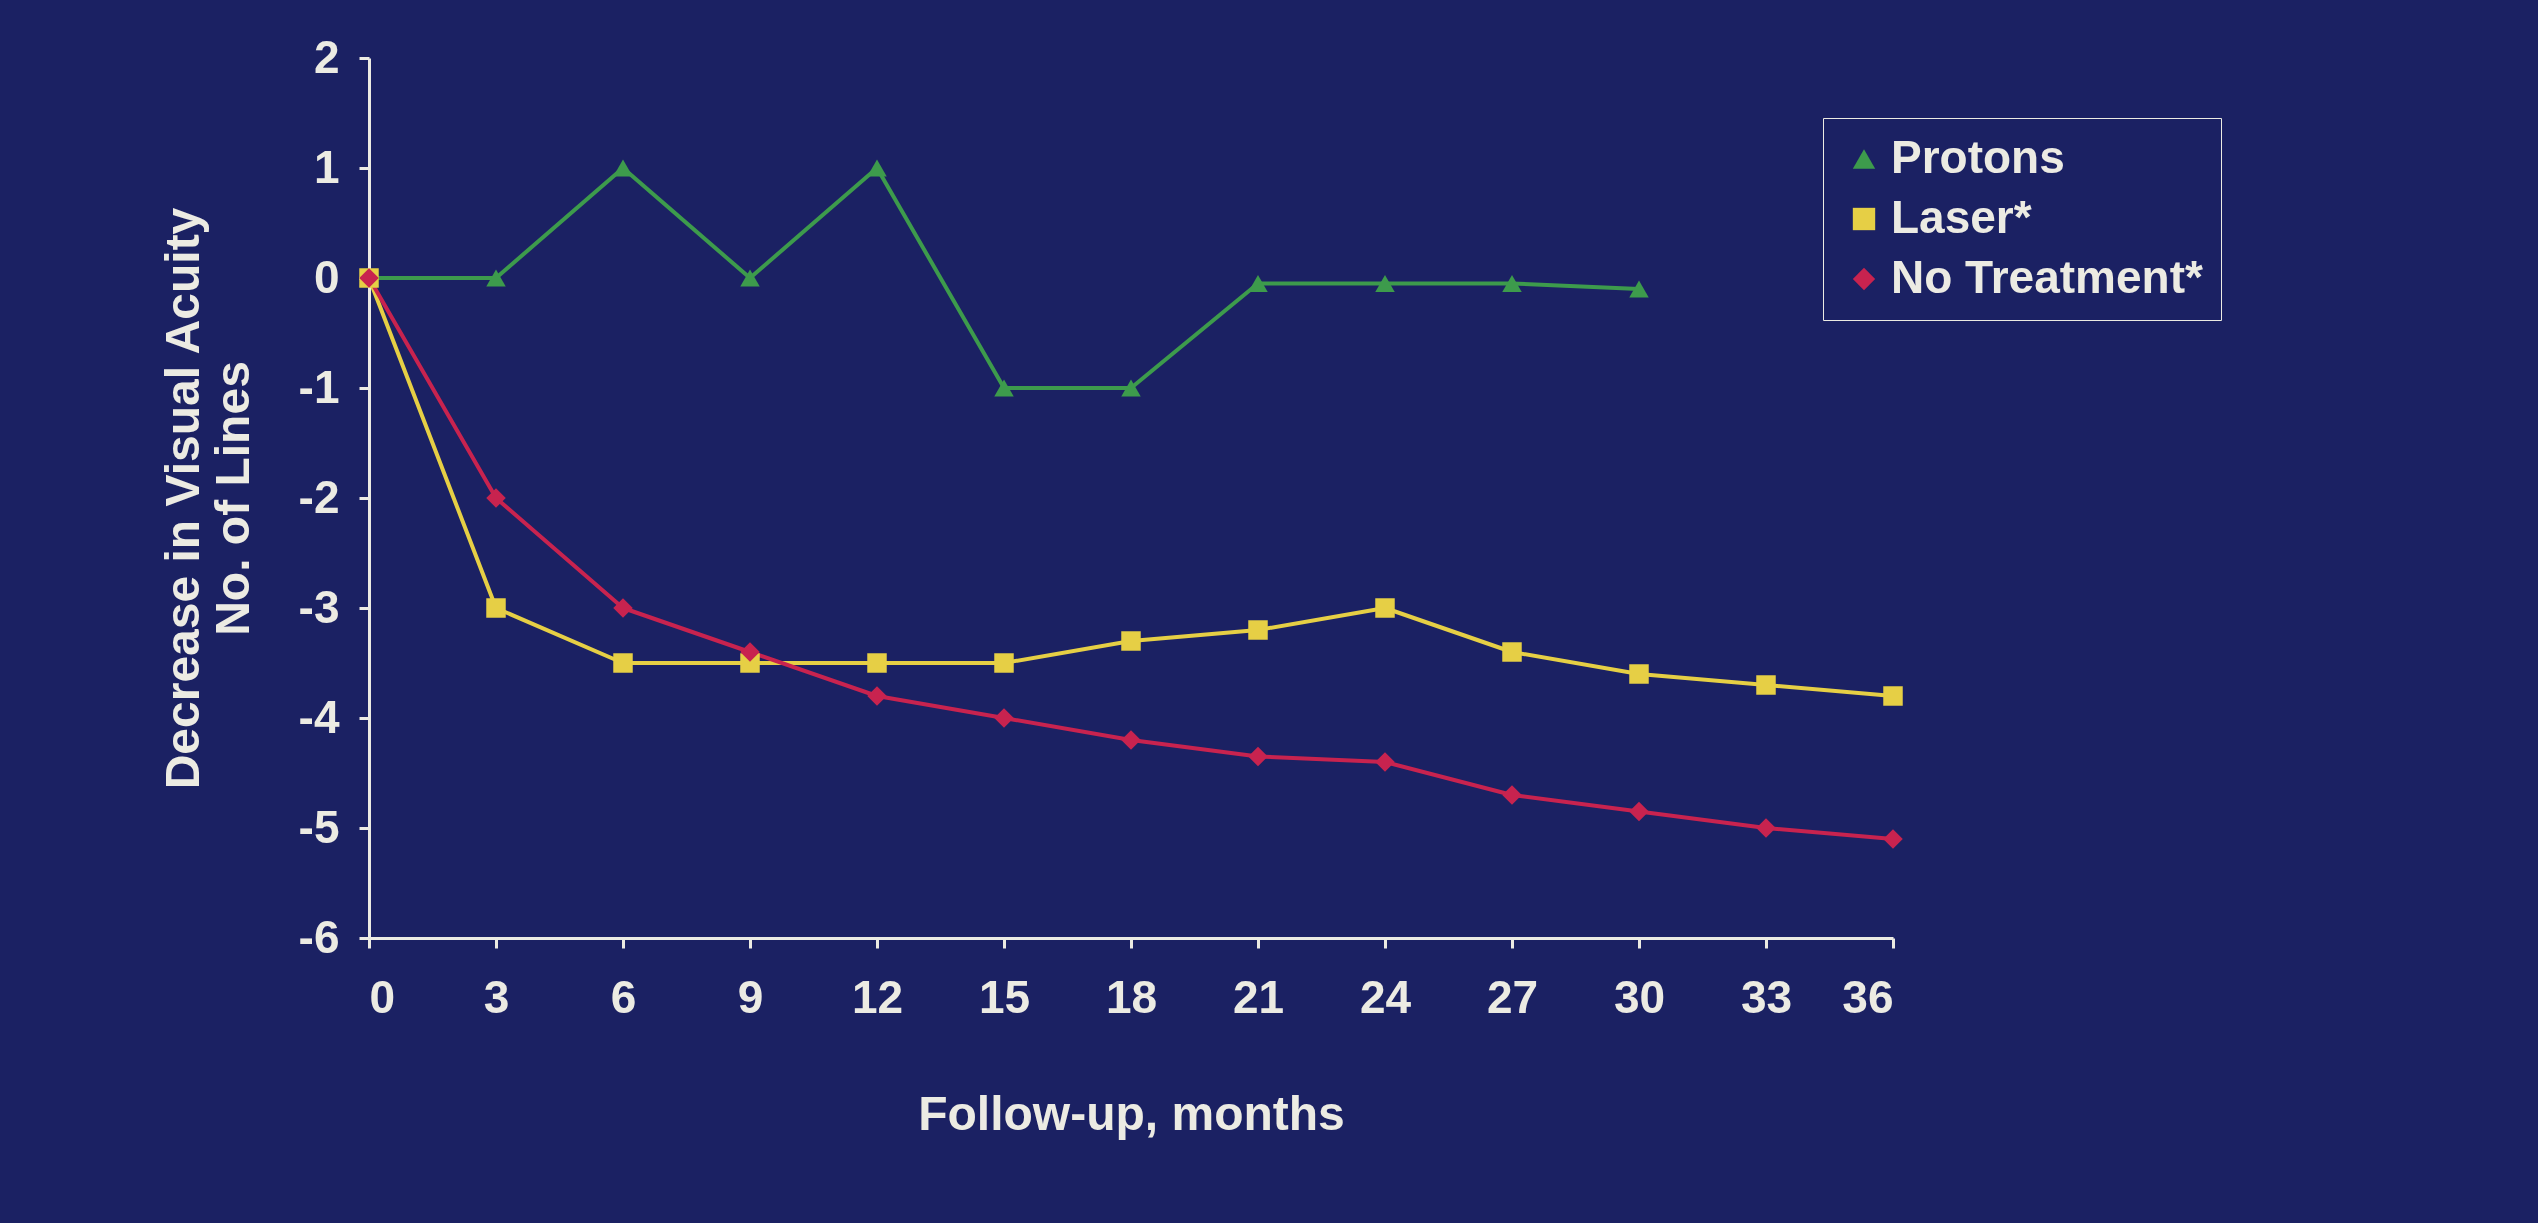 The image size is (2538, 1223). Describe the element at coordinates (1961, 217) in the screenshot. I see `legend-label: Laser*` at that location.